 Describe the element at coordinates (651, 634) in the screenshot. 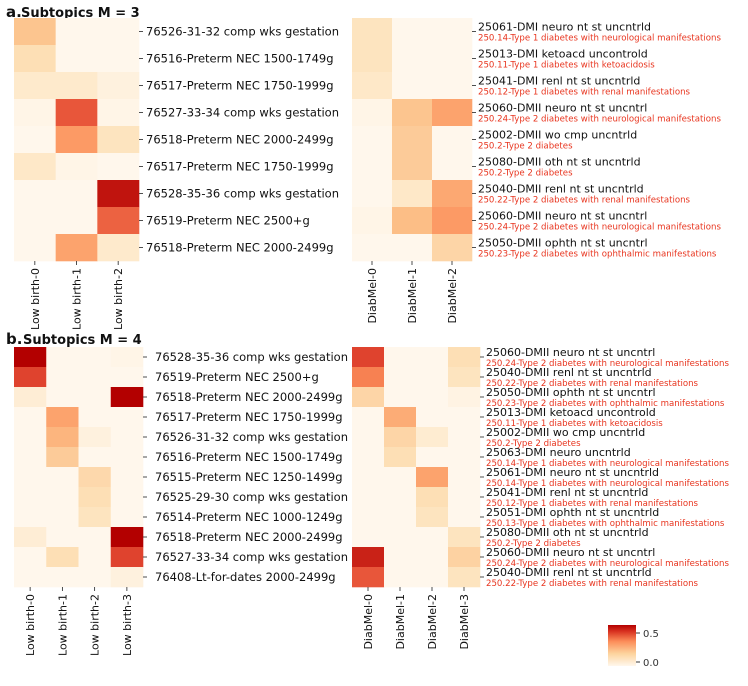

I see `colorbar-max-label: 0.5` at that location.